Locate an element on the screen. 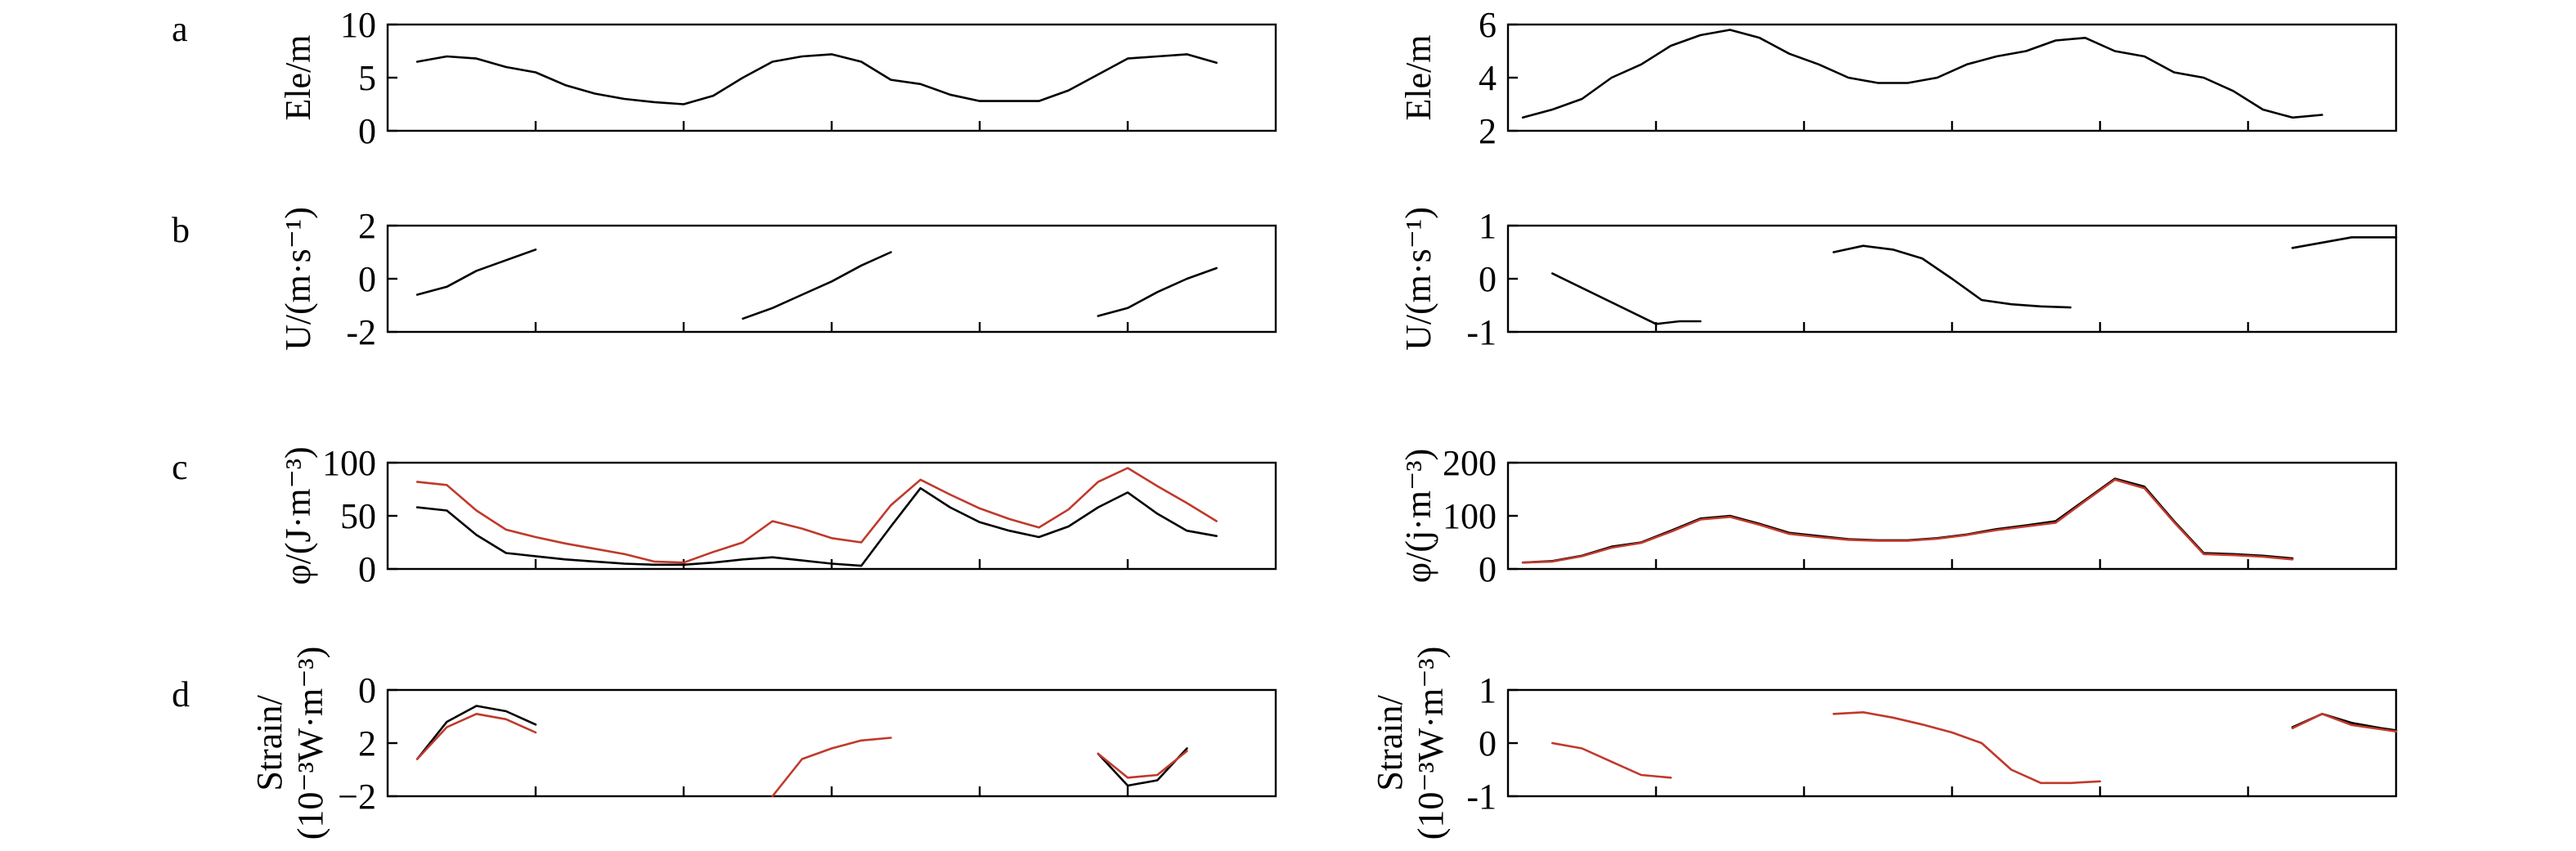 This screenshot has height=851, width=2576. chart-panel-0: 0 5 10 Ele/m a is located at coordinates (724, 78).